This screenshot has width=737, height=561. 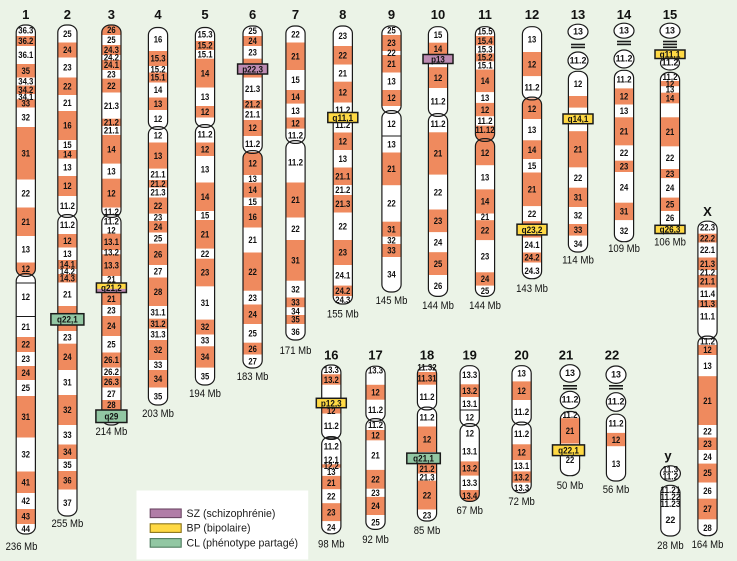 I want to click on svg-text: 1, so click(x=25, y=14).